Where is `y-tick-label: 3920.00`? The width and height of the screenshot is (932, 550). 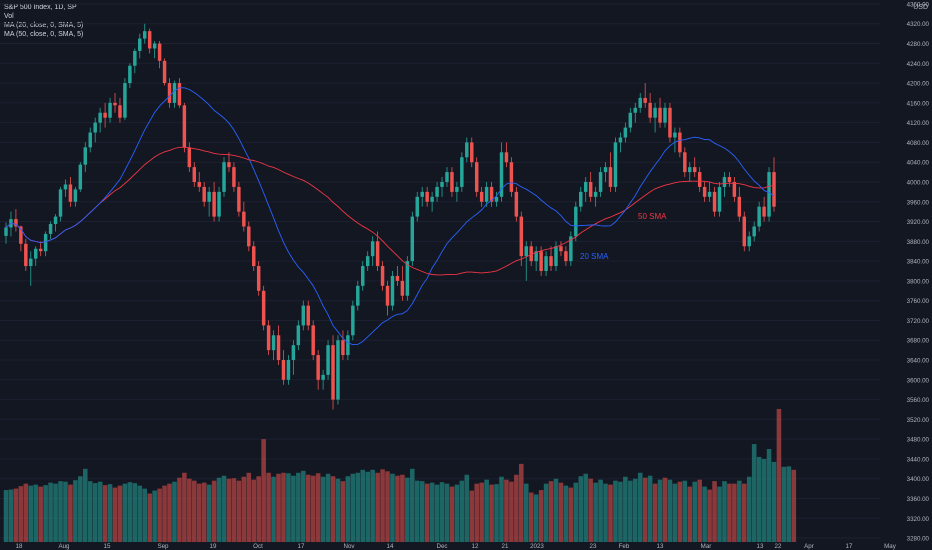
y-tick-label: 3920.00 is located at coordinates (918, 222).